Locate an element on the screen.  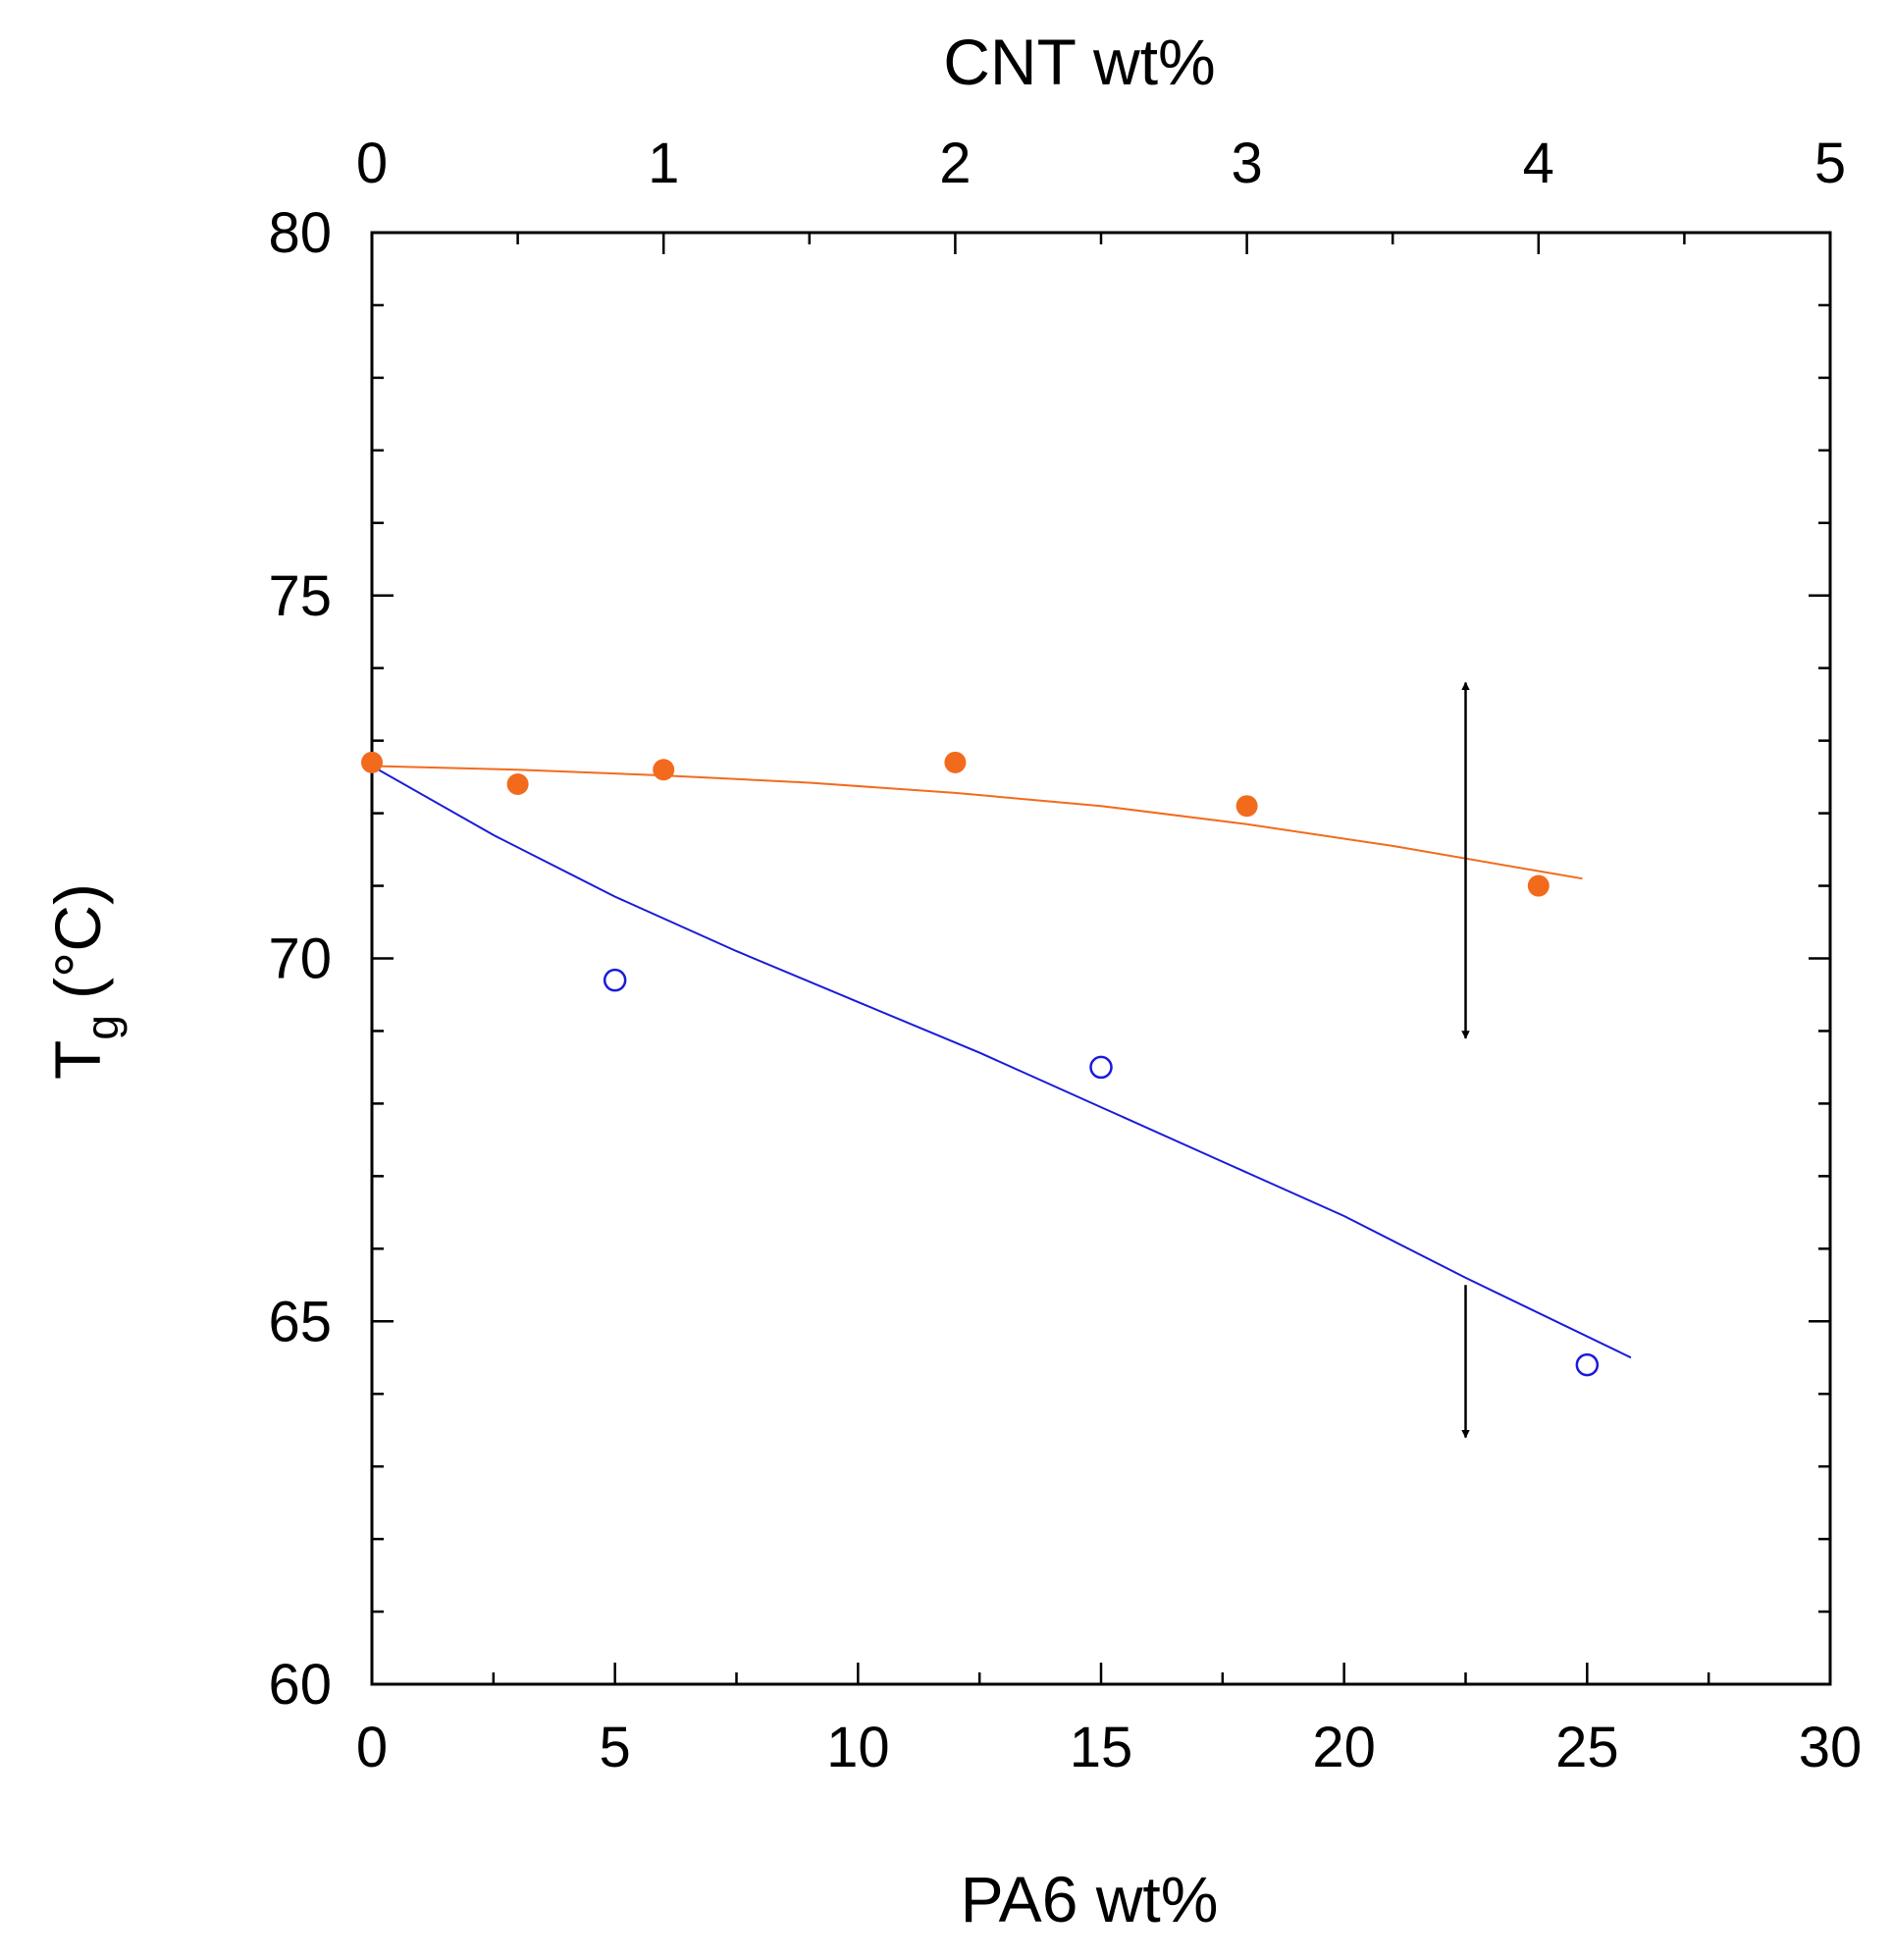
top-x-axis-label: CNT wt% is located at coordinates (1079, 62).